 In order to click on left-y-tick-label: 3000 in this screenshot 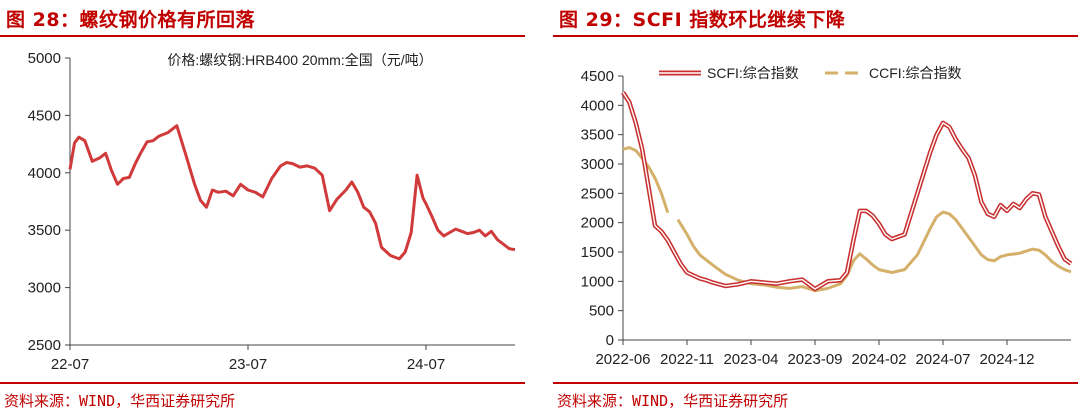, I will do `click(44, 288)`.